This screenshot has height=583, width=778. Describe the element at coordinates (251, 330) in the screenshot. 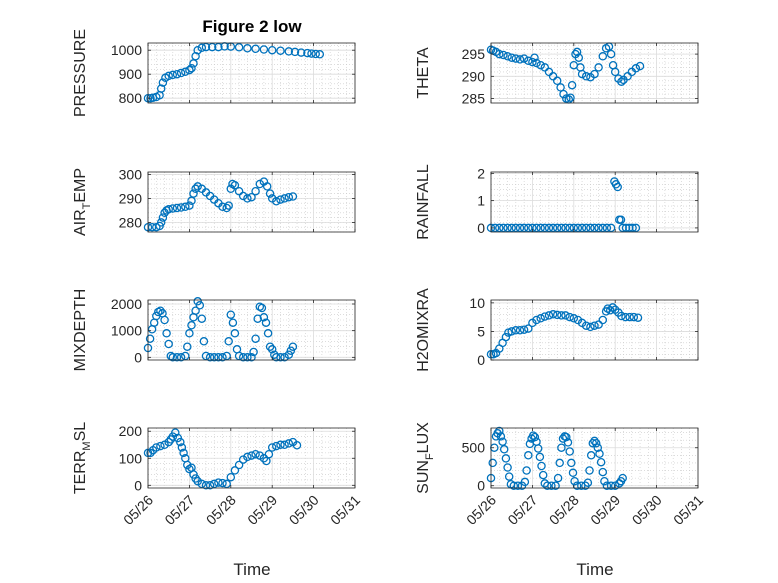

I see `plot-area` at that location.